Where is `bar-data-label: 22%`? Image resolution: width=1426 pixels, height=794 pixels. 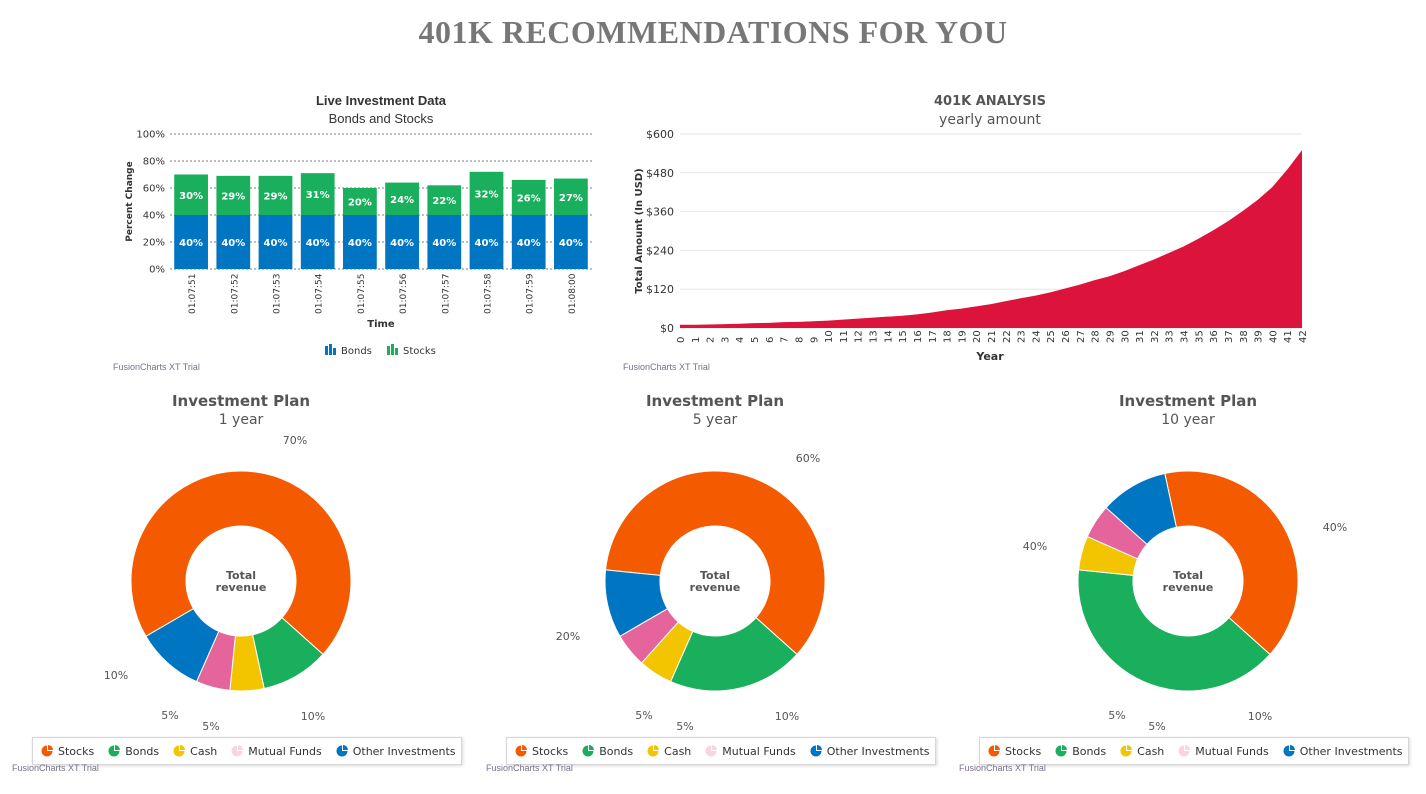
bar-data-label: 22% is located at coordinates (444, 201).